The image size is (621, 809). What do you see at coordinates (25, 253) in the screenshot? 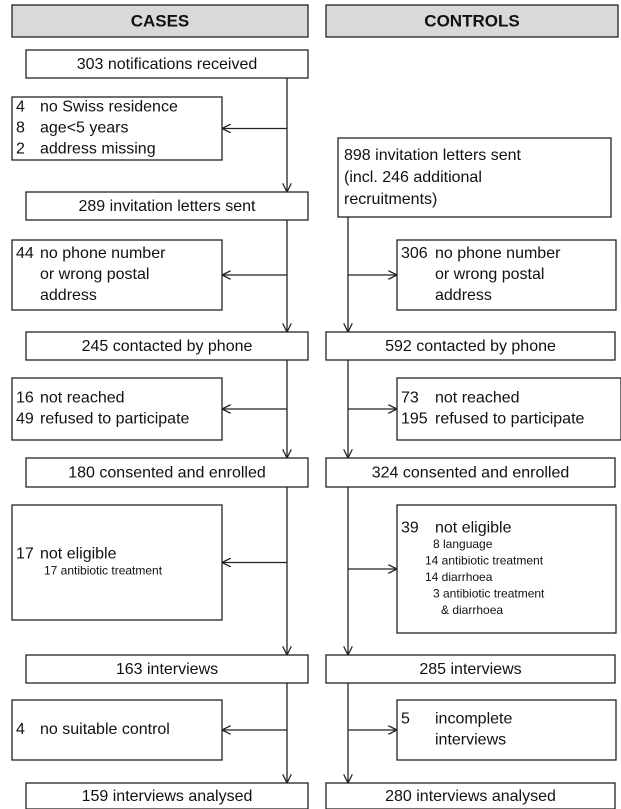
I see `exclusion-count: 44` at bounding box center [25, 253].